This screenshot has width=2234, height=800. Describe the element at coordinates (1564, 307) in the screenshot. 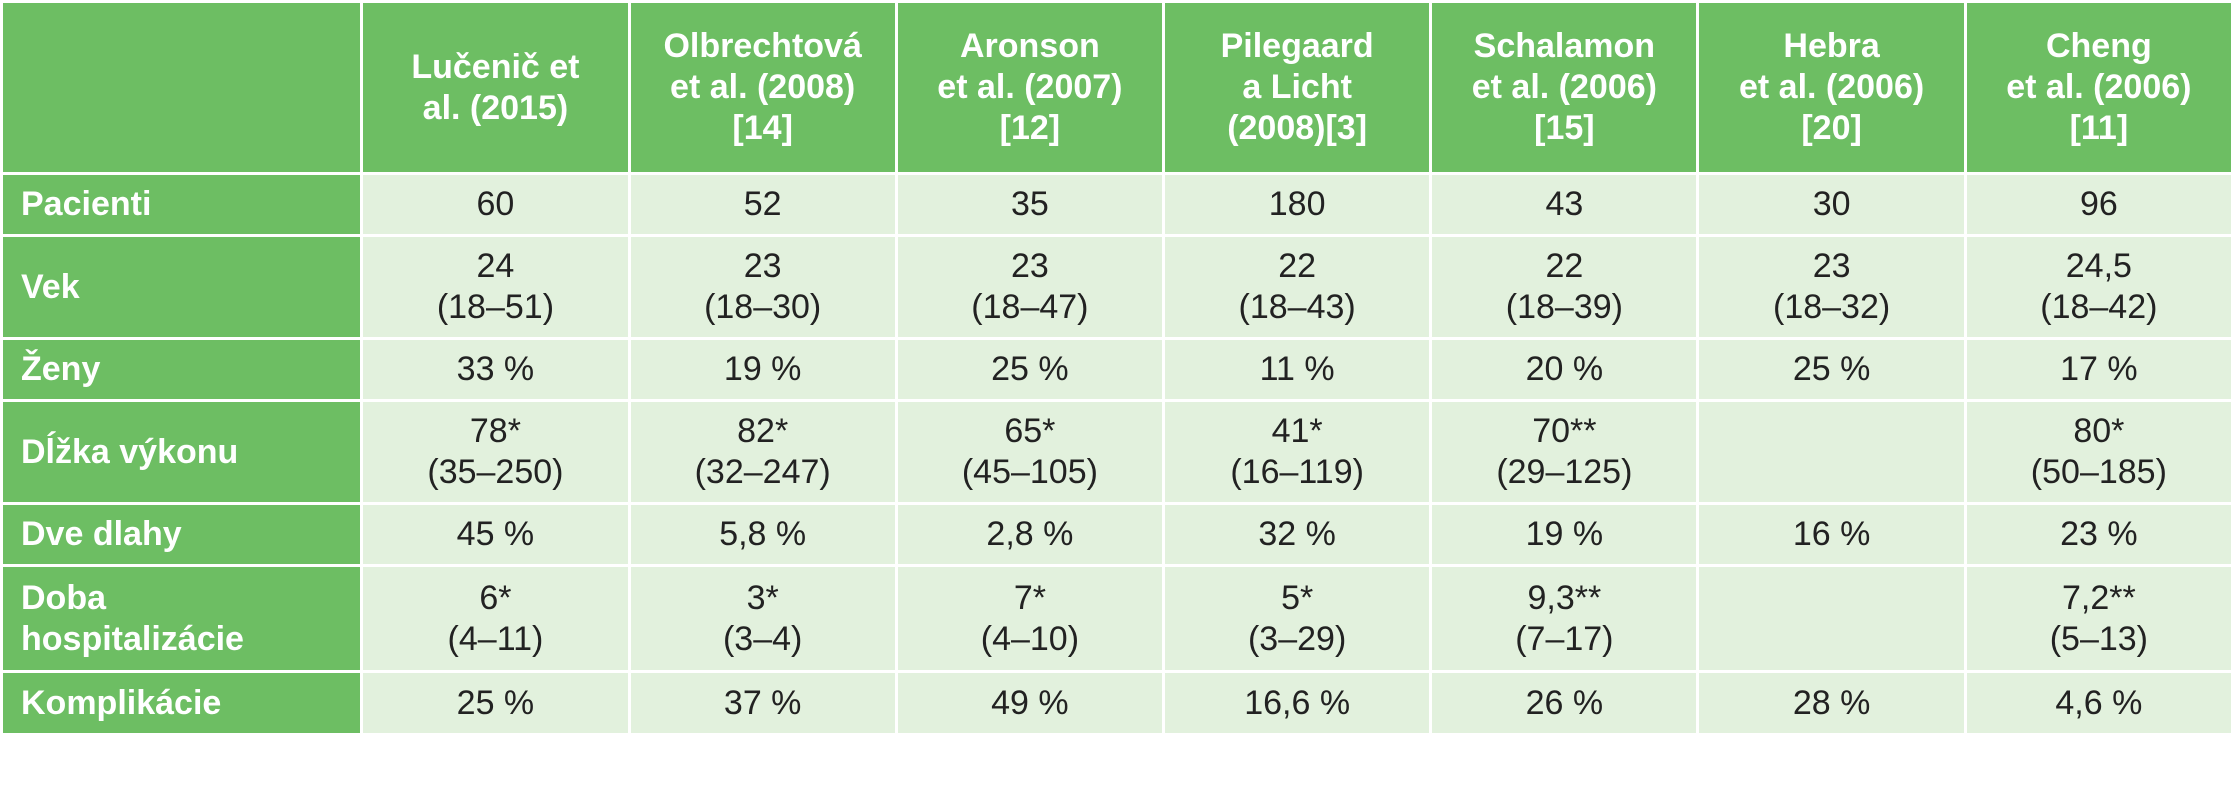

I see `cell-range: (18–39)` at that location.